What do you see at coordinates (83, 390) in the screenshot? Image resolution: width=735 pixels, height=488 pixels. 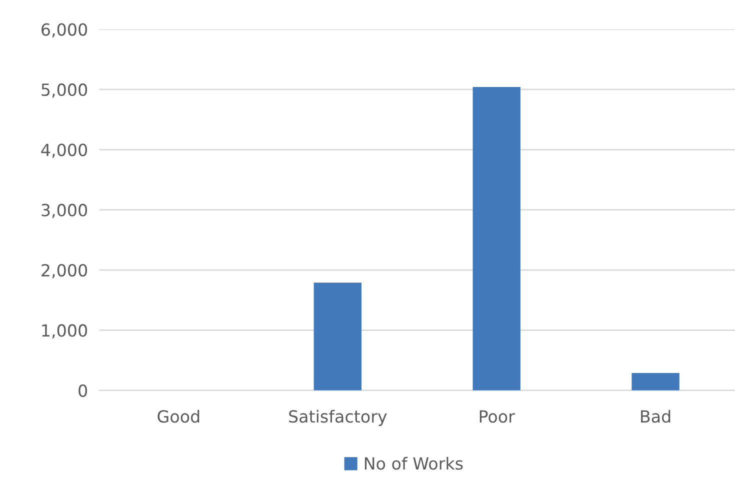 I see `y-tick-label: 0` at bounding box center [83, 390].